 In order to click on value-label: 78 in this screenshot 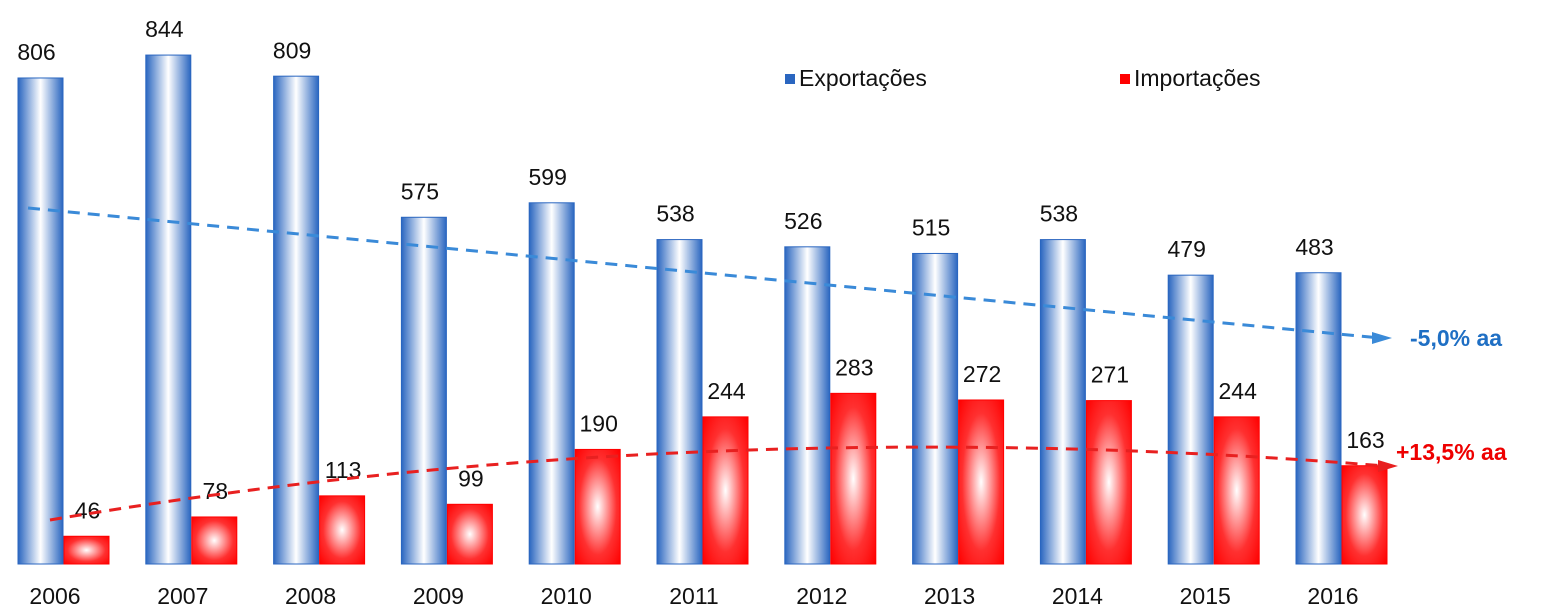, I will do `click(216, 491)`.